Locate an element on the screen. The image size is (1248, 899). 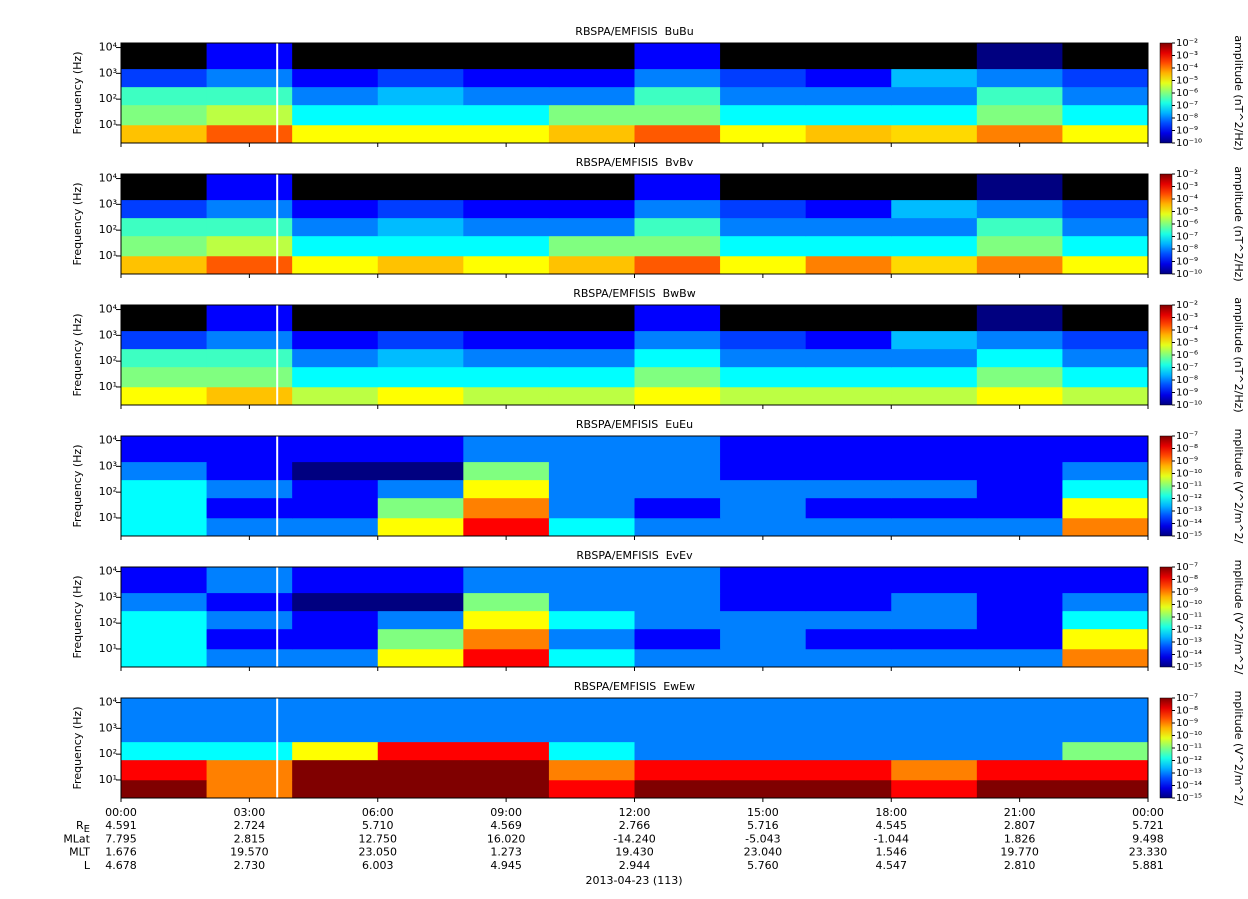
y-tick-label: 10¹ is located at coordinates (108, 386).